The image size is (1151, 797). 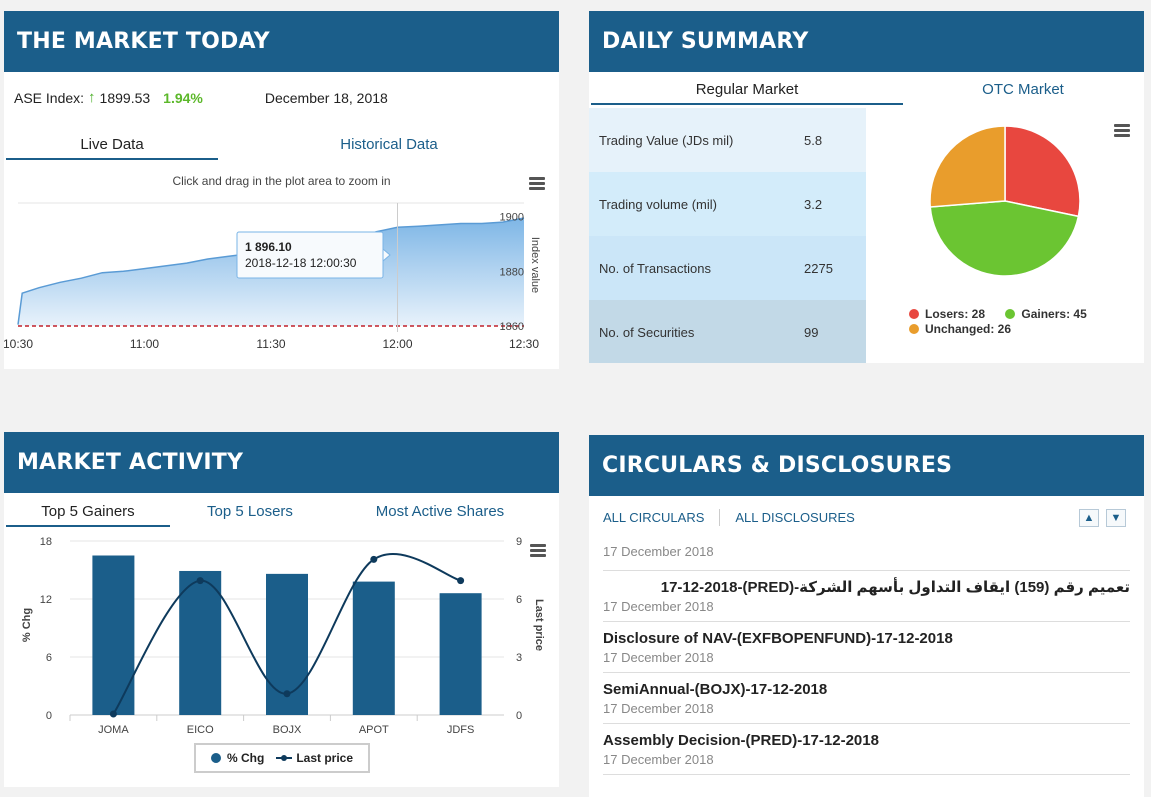 I want to click on y-tick-label: 1860, so click(x=512, y=327).